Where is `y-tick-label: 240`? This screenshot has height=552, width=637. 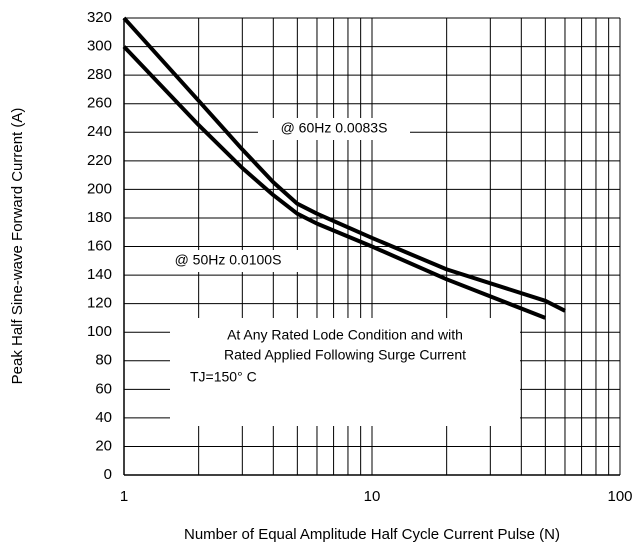 y-tick-label: 240 is located at coordinates (99, 131).